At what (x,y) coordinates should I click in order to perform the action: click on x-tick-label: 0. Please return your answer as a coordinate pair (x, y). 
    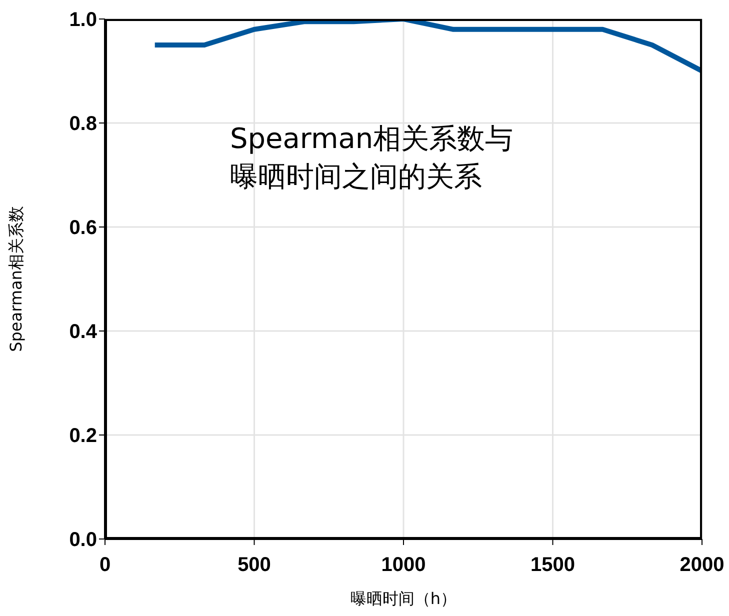
    Looking at the image, I should click on (105, 565).